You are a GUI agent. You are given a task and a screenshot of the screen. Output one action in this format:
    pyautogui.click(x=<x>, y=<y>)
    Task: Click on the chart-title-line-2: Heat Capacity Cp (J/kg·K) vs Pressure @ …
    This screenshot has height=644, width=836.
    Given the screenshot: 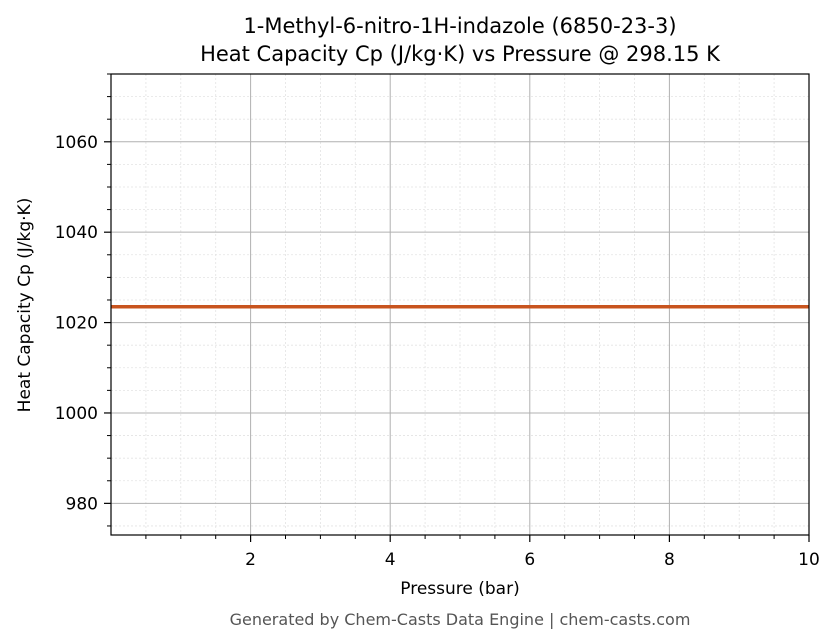 What is the action you would take?
    pyautogui.click(x=460, y=54)
    